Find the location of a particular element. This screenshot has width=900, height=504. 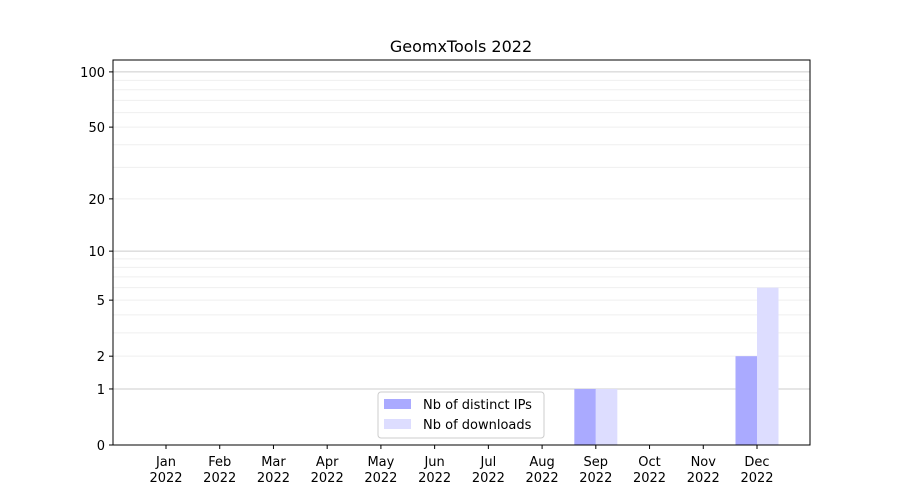

legend-box is located at coordinates (461, 415).